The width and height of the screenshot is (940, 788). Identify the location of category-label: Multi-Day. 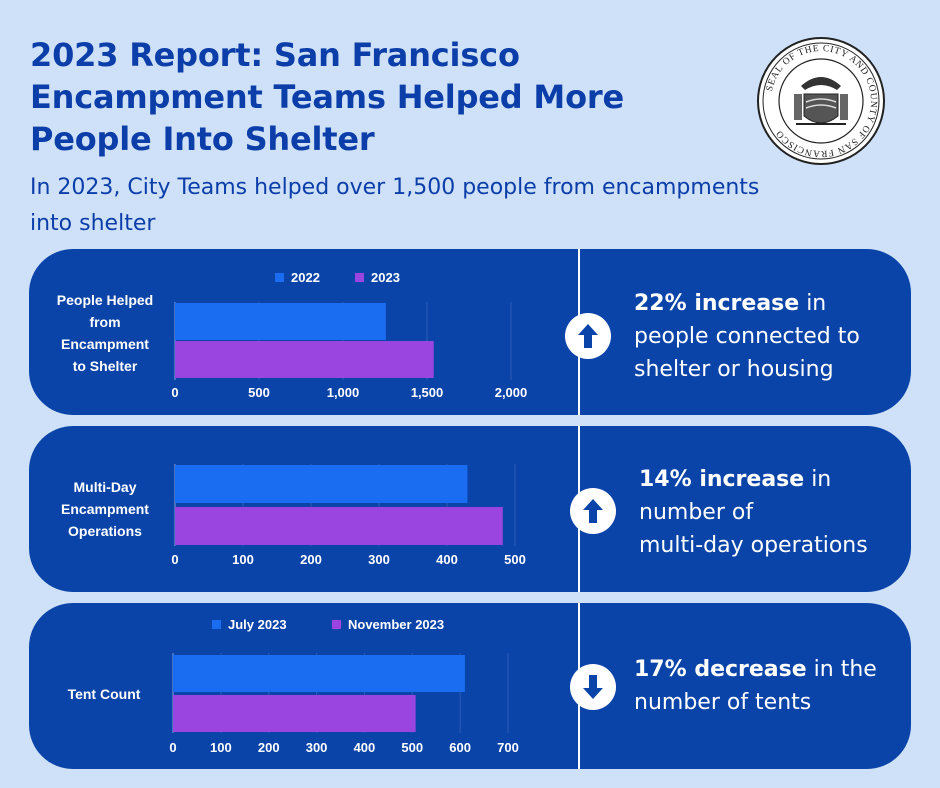
(105, 487).